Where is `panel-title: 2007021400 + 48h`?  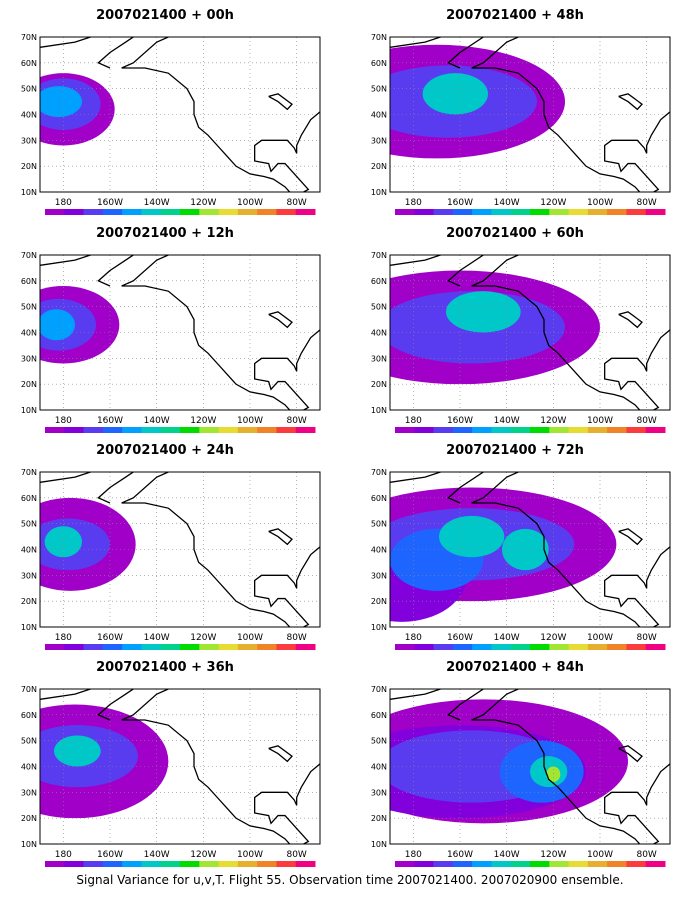
panel-title: 2007021400 + 48h is located at coordinates (515, 15).